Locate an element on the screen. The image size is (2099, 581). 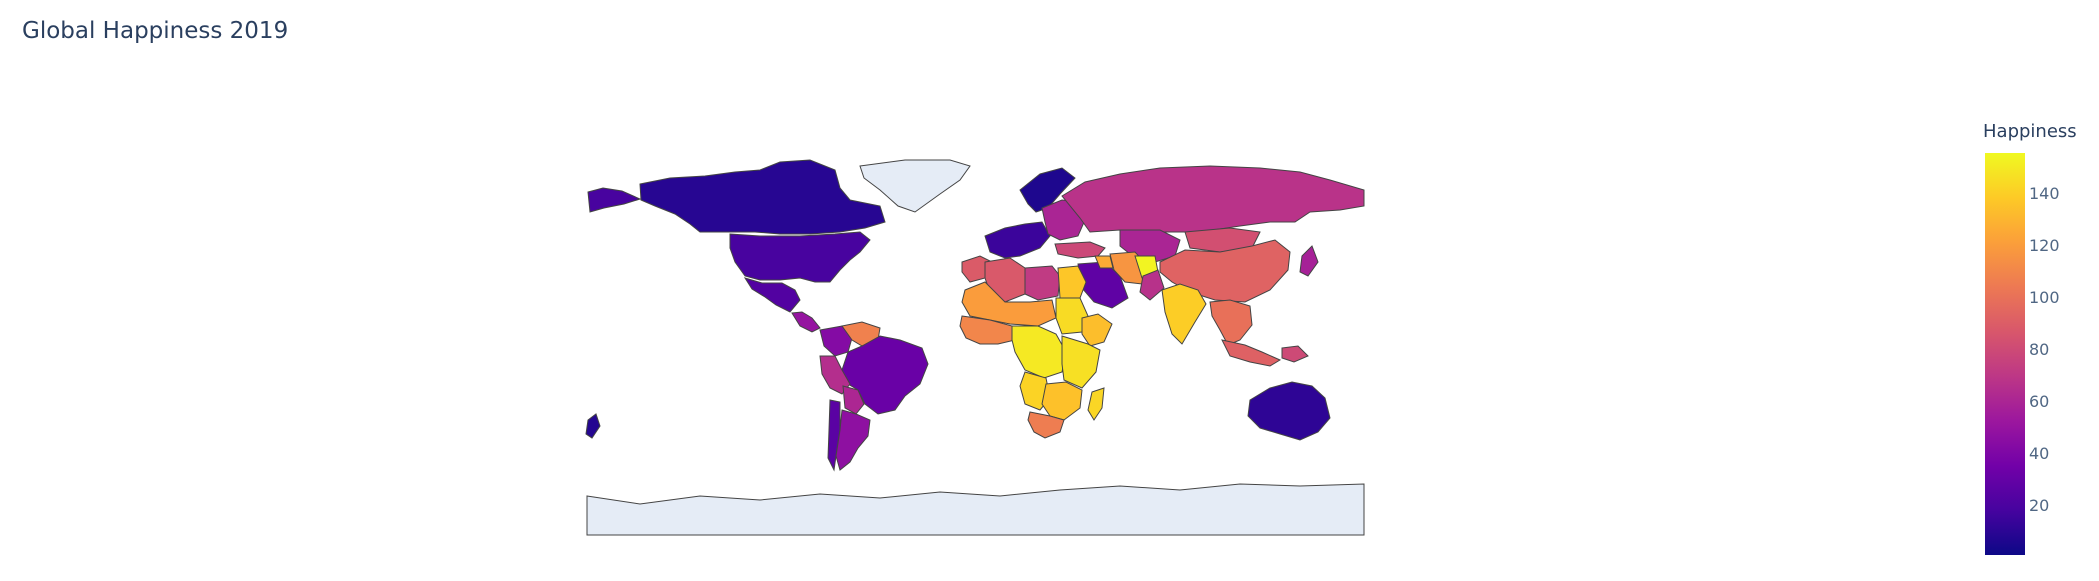
region-egypt is located at coordinates (1072, 282).